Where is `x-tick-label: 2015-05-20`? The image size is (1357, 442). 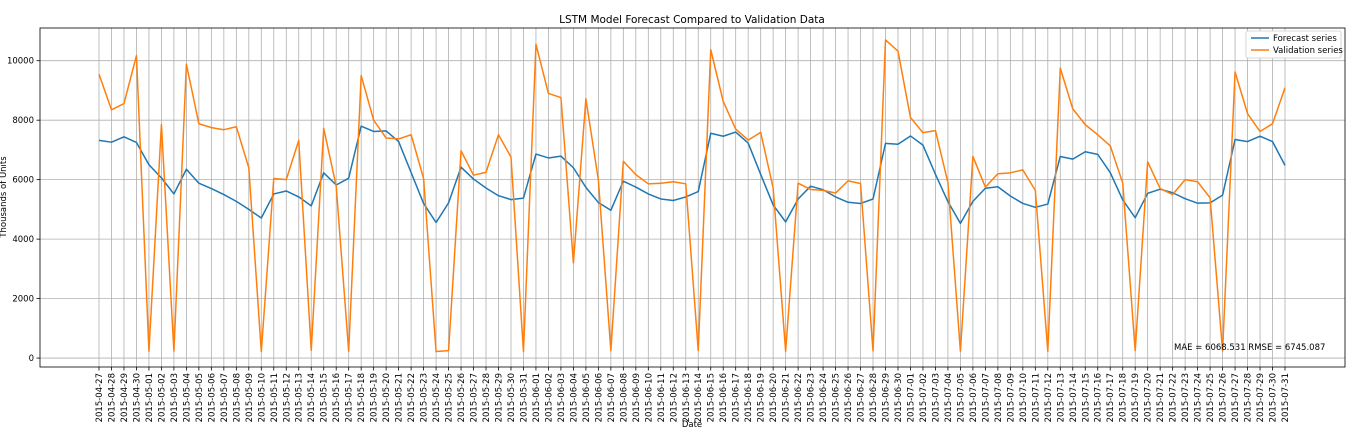 x-tick-label: 2015-05-20 is located at coordinates (387, 397).